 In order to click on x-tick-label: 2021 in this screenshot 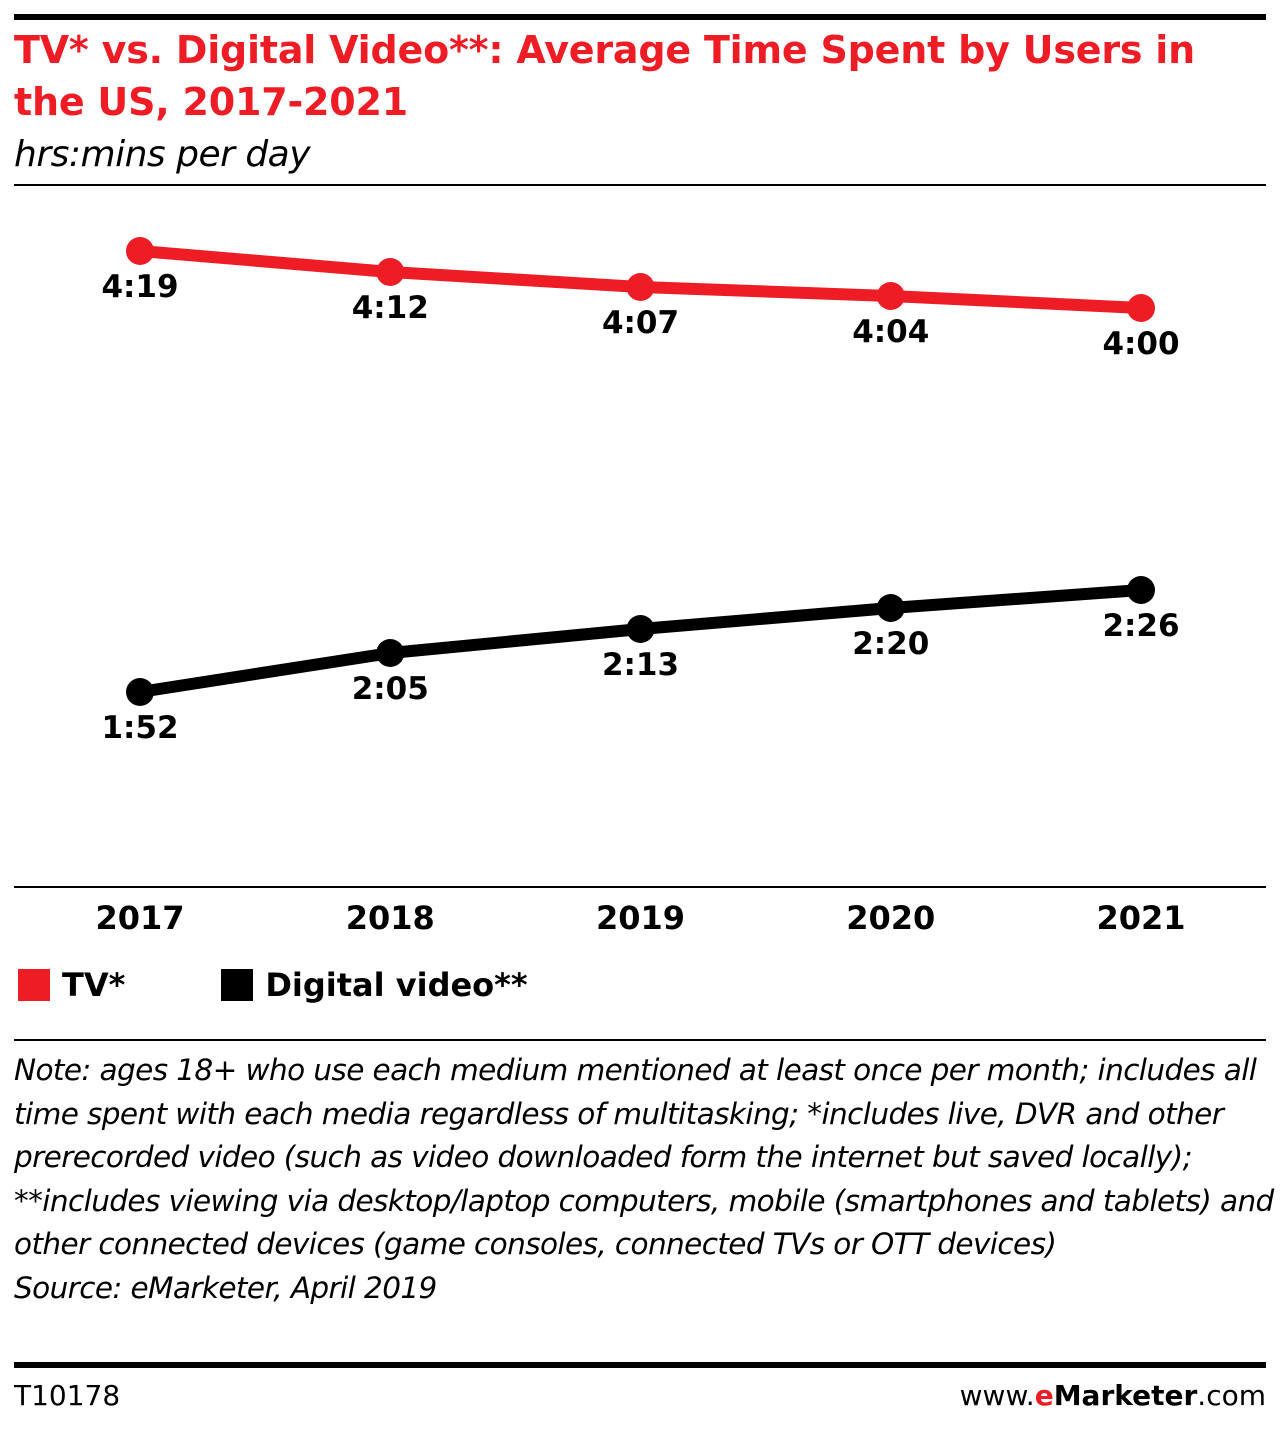, I will do `click(1140, 918)`.